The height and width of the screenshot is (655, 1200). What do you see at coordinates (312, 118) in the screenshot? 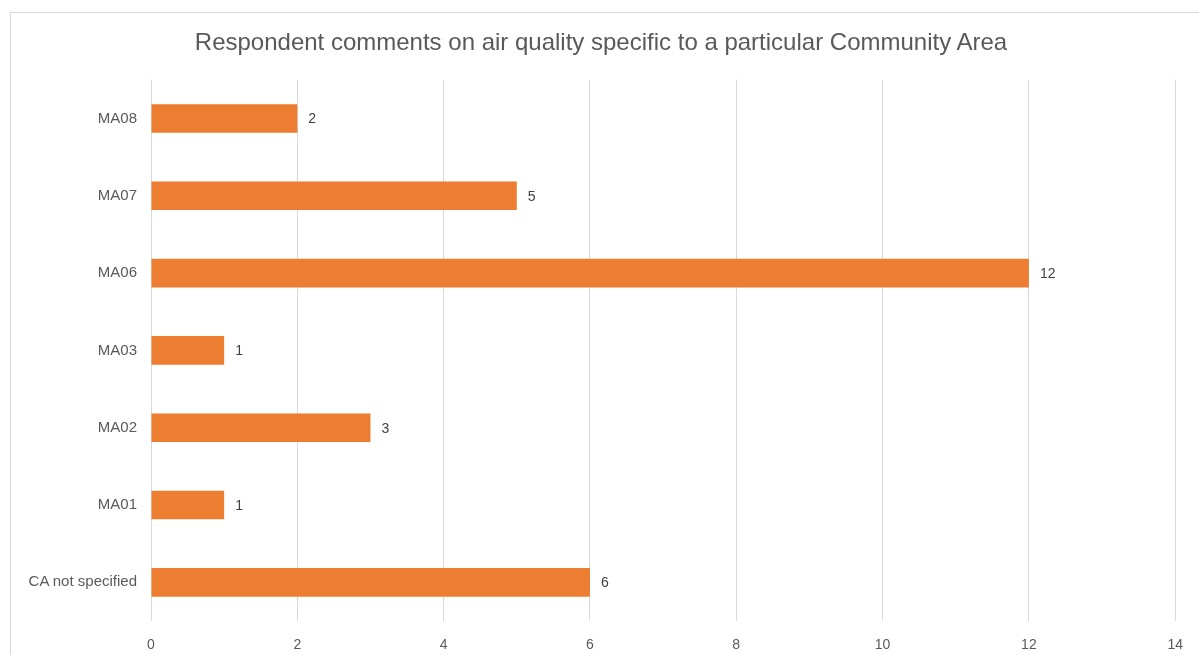
I see `data-label: 2` at bounding box center [312, 118].